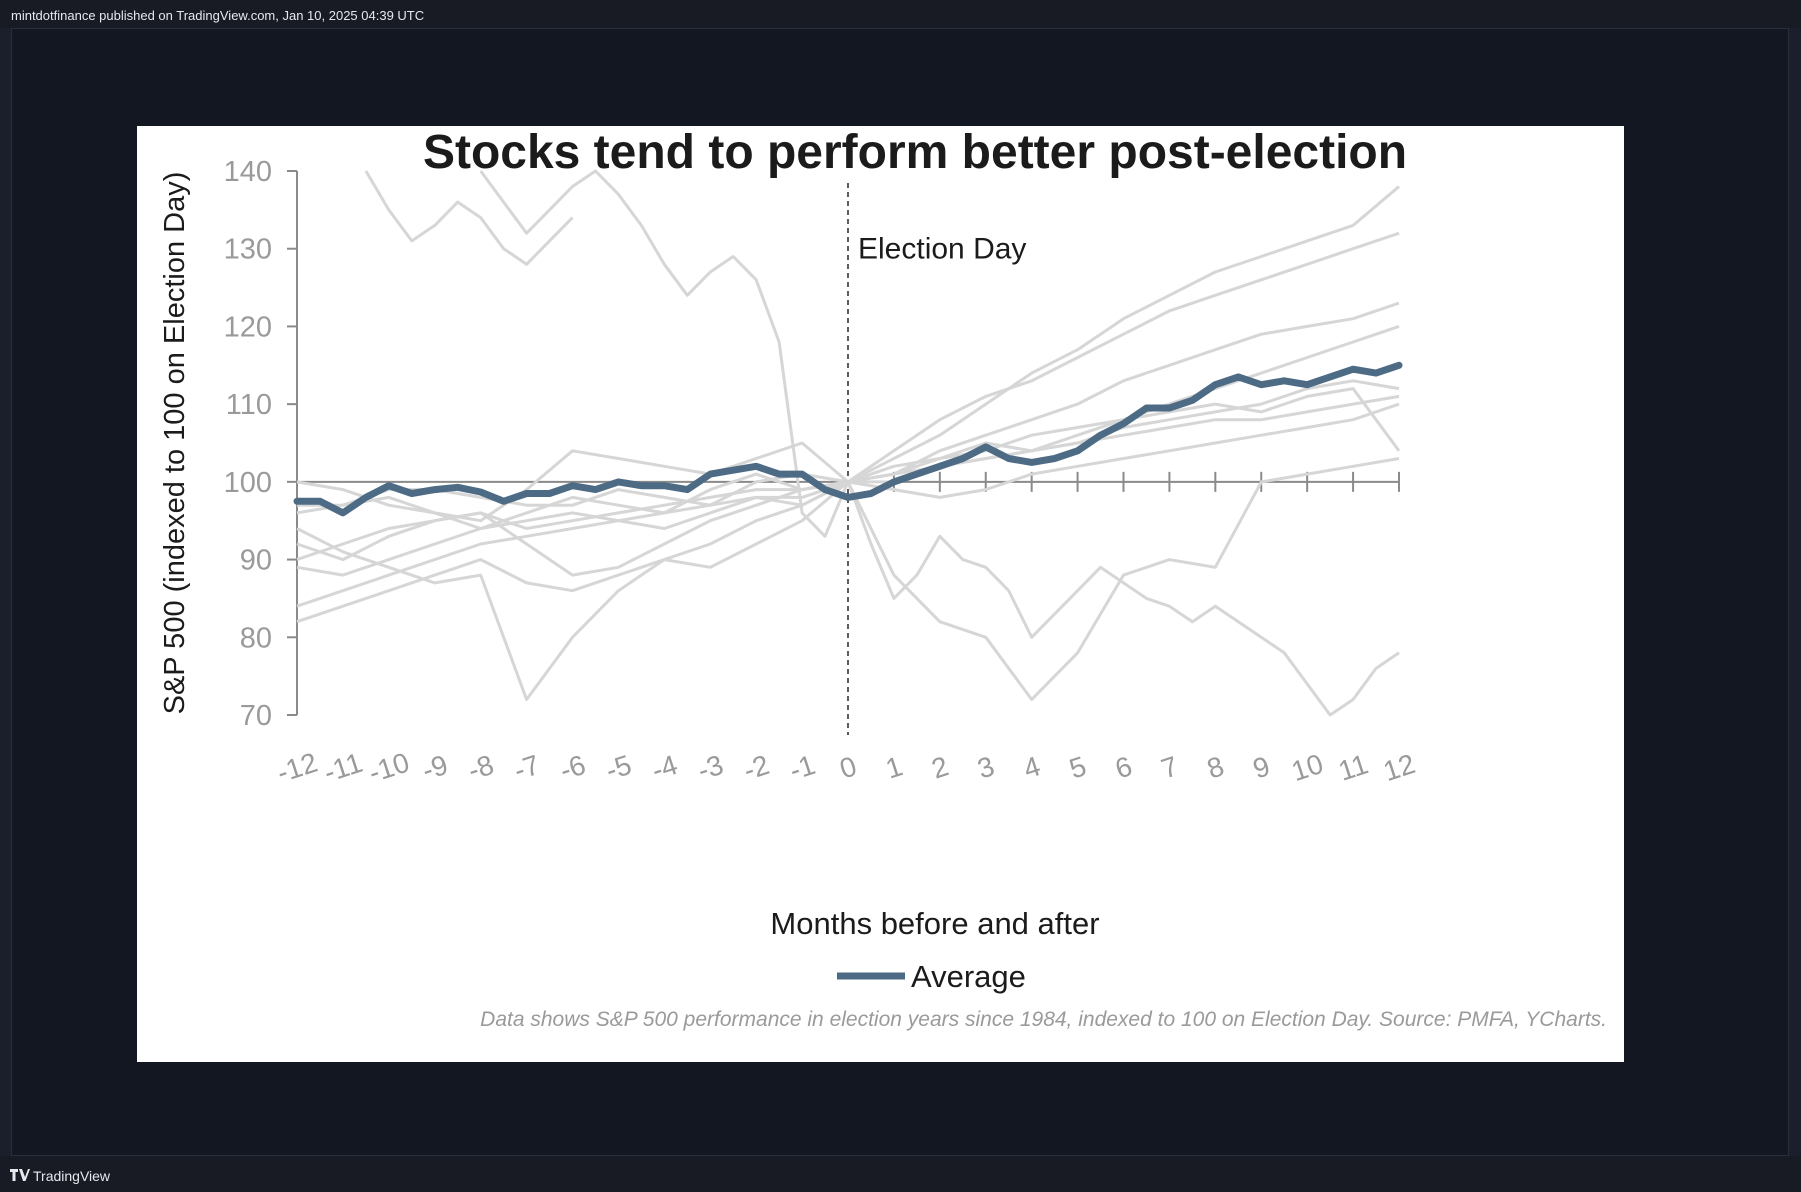 This screenshot has width=1801, height=1192. Describe the element at coordinates (664, 767) in the screenshot. I see `x-tick-label: -4` at that location.